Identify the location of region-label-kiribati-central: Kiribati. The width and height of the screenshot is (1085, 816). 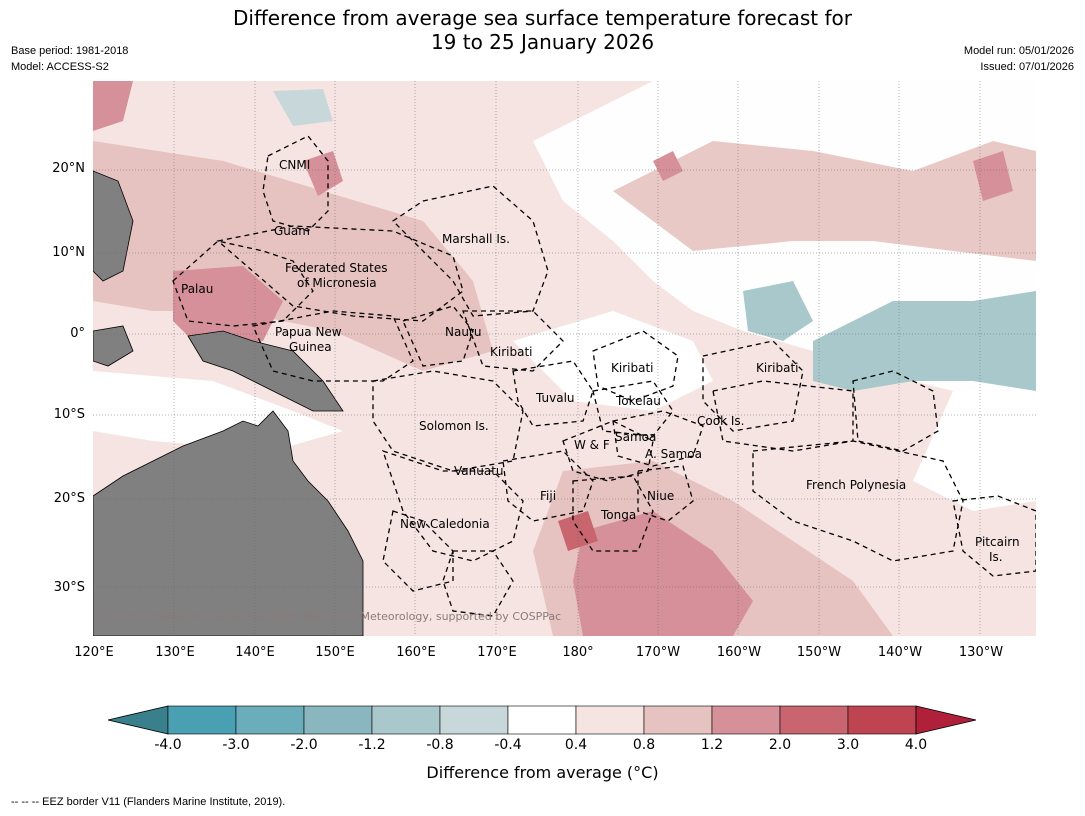
(632, 368).